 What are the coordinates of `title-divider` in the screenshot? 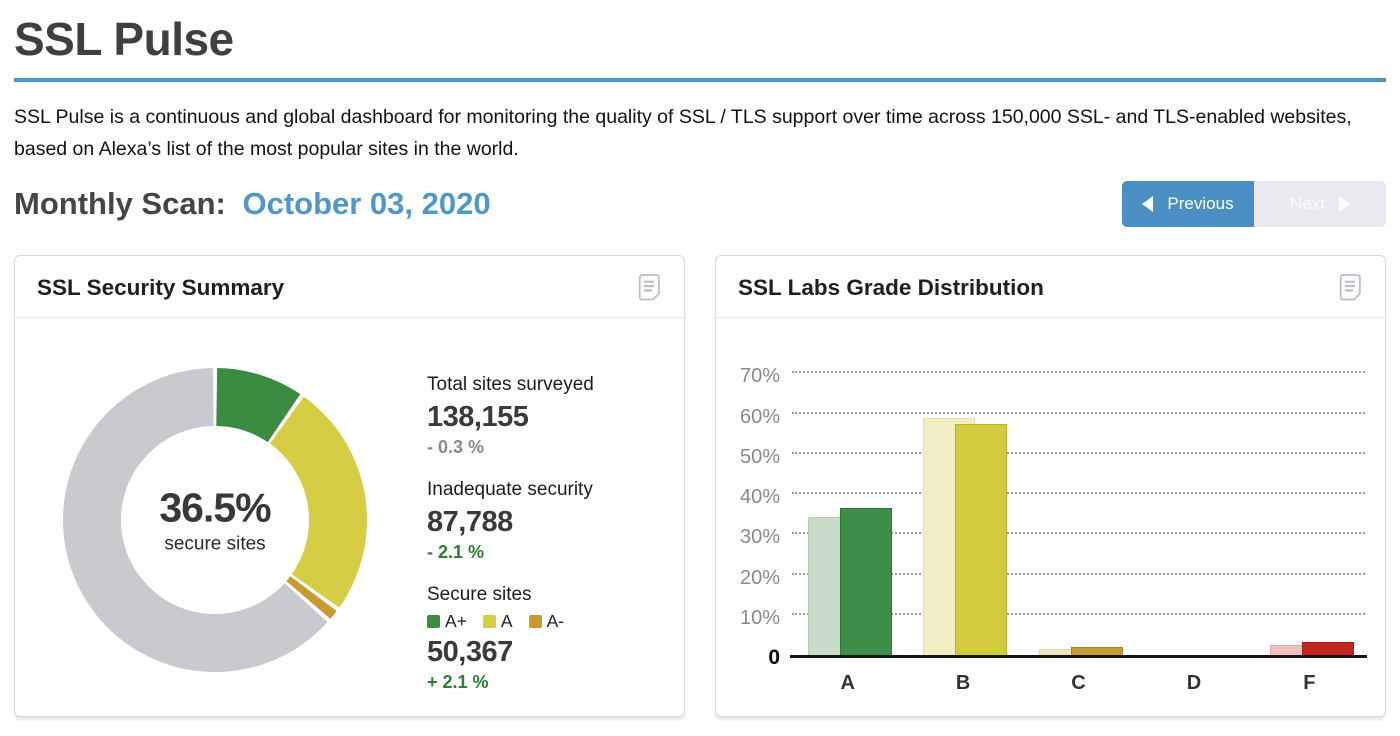 It's located at (700, 80).